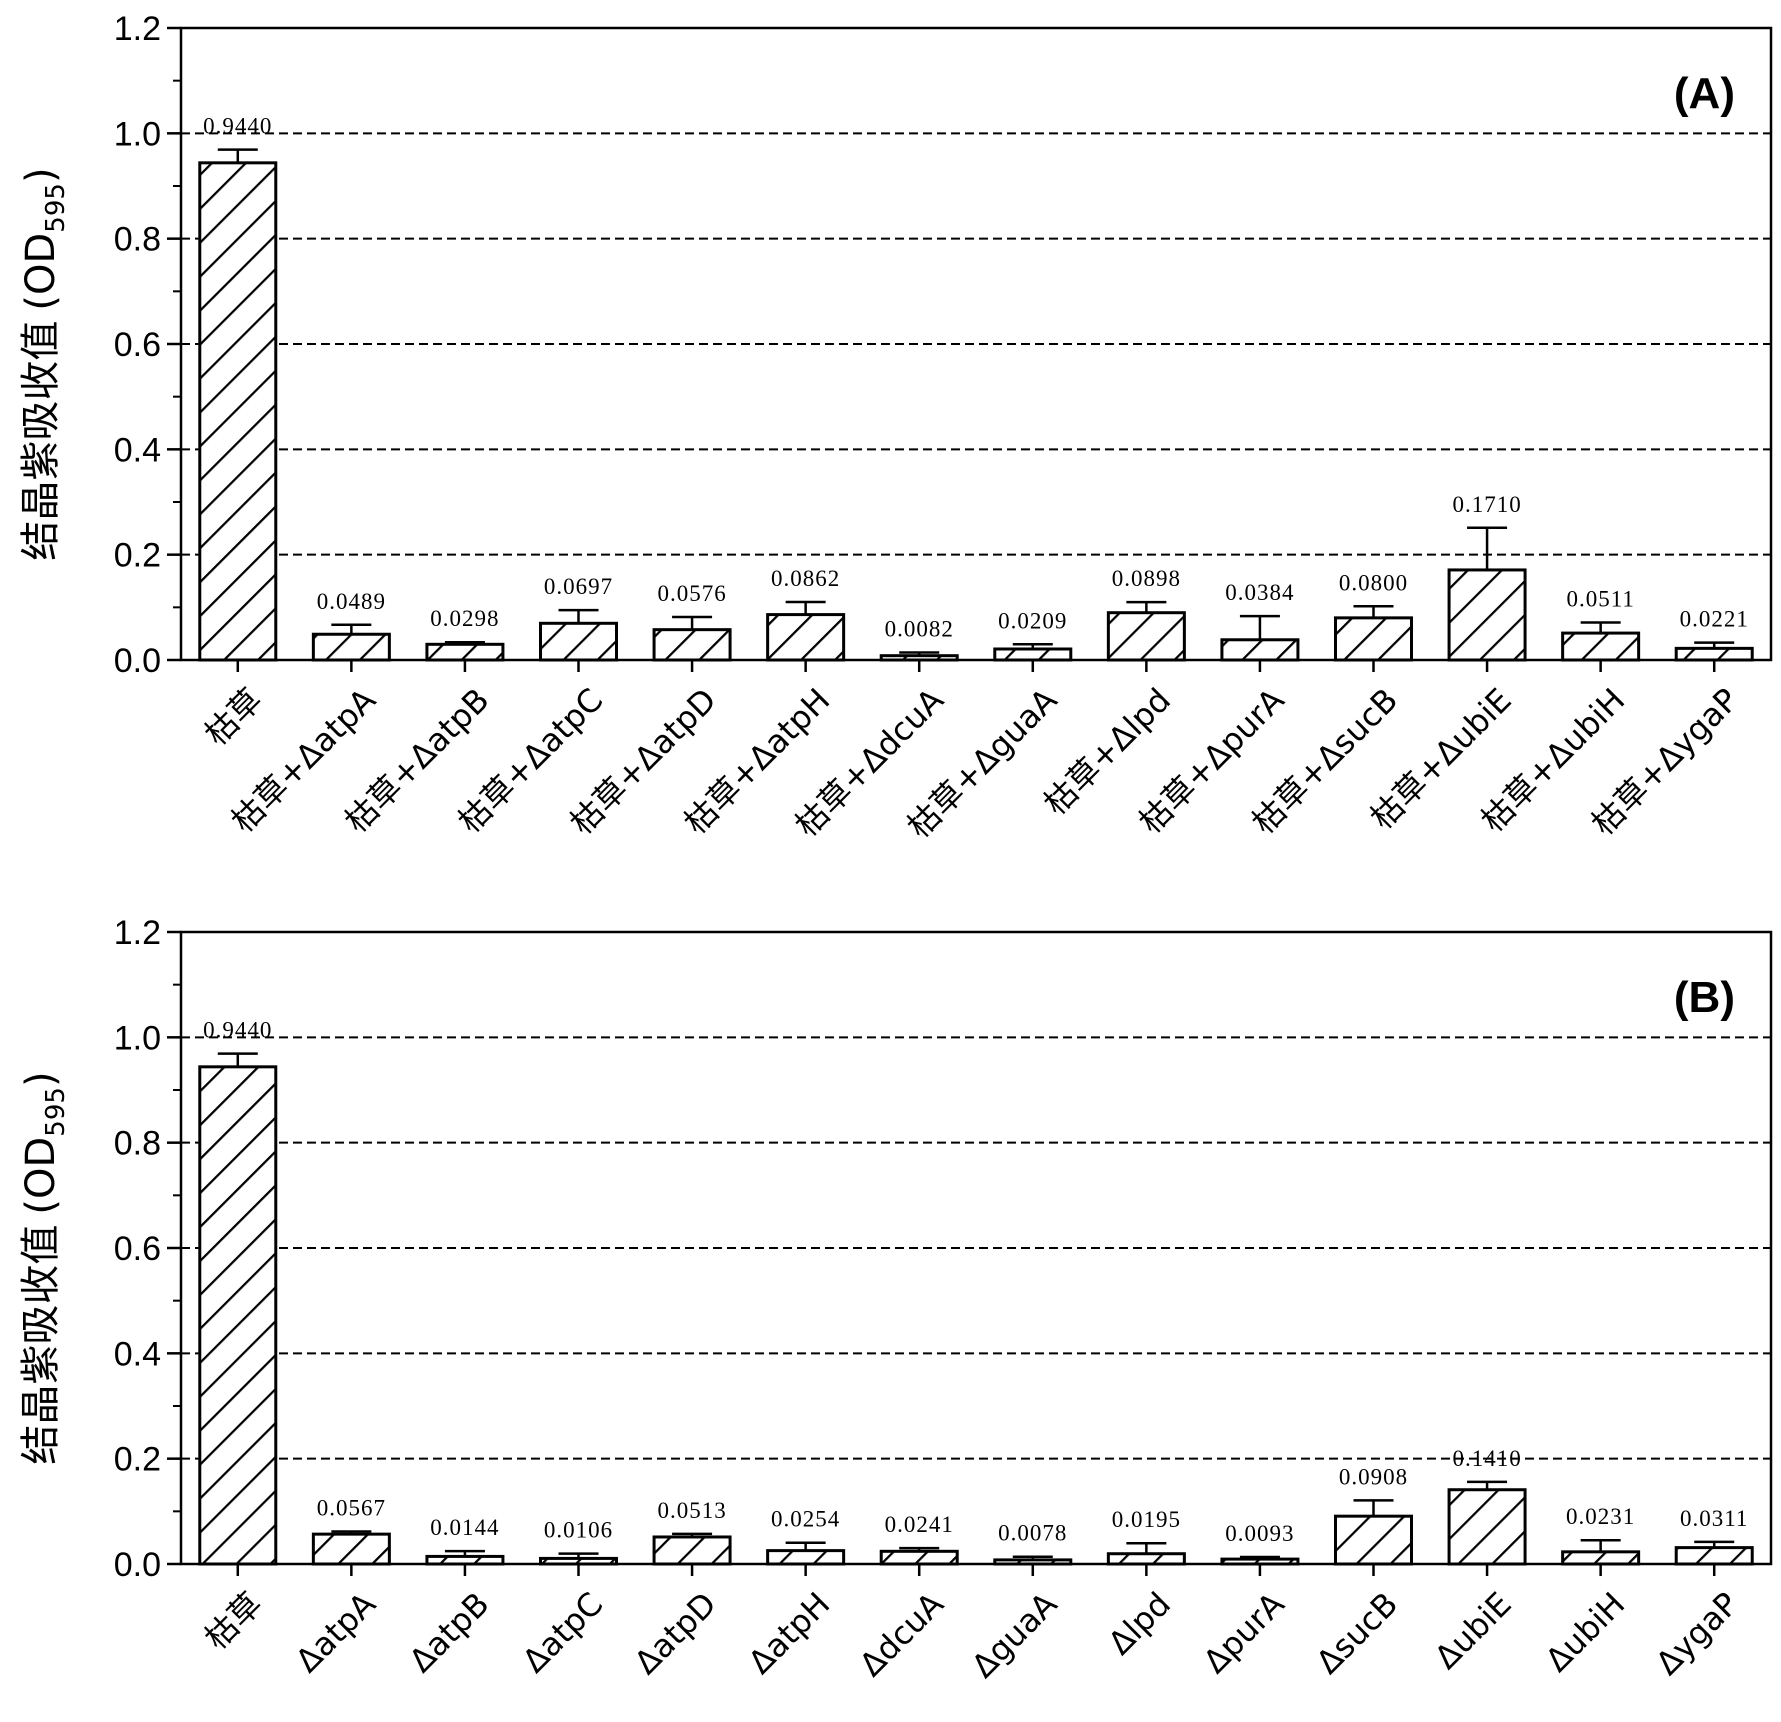  Describe the element at coordinates (805, 1519) in the screenshot. I see `data-label: 0.0254` at that location.